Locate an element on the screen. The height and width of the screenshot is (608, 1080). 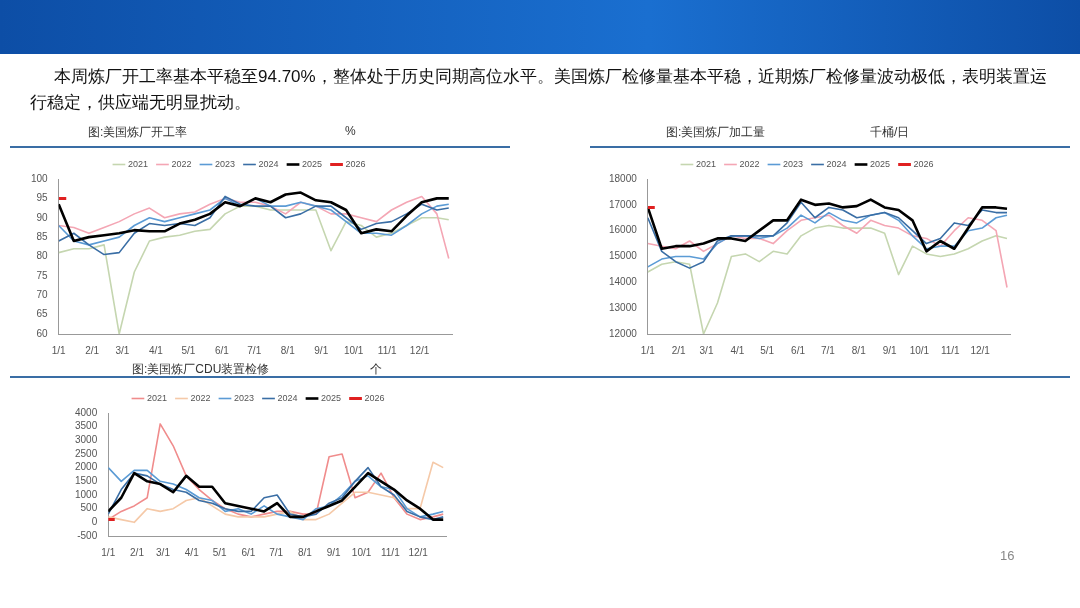
y-tick-label: 2500 is located at coordinates (86, 453).